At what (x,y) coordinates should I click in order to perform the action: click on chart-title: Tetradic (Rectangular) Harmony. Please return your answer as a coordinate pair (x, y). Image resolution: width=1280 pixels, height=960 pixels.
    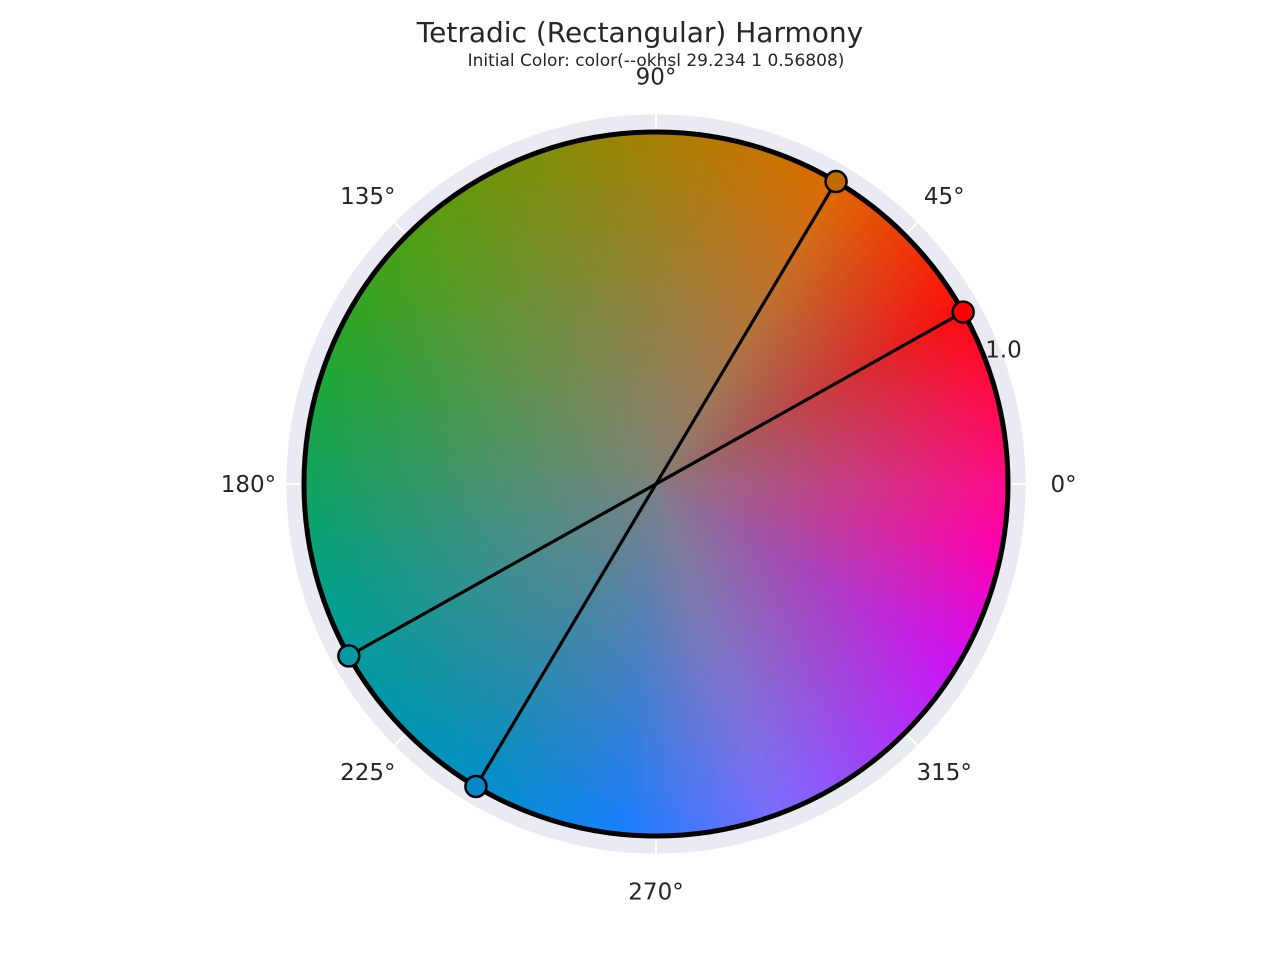
    Looking at the image, I should click on (639, 32).